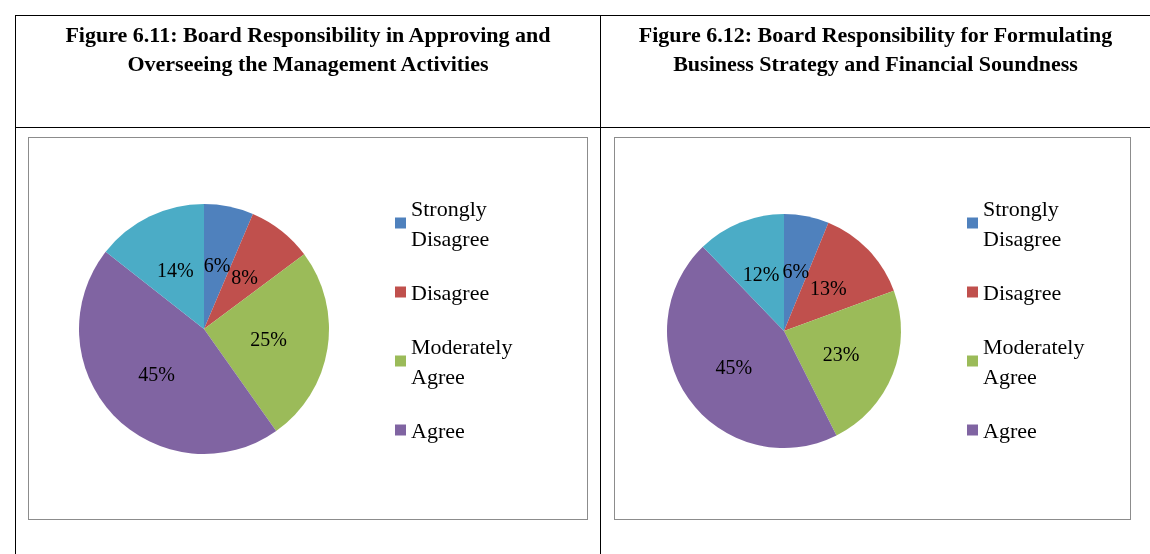  I want to click on data-label: 25%, so click(269, 339).